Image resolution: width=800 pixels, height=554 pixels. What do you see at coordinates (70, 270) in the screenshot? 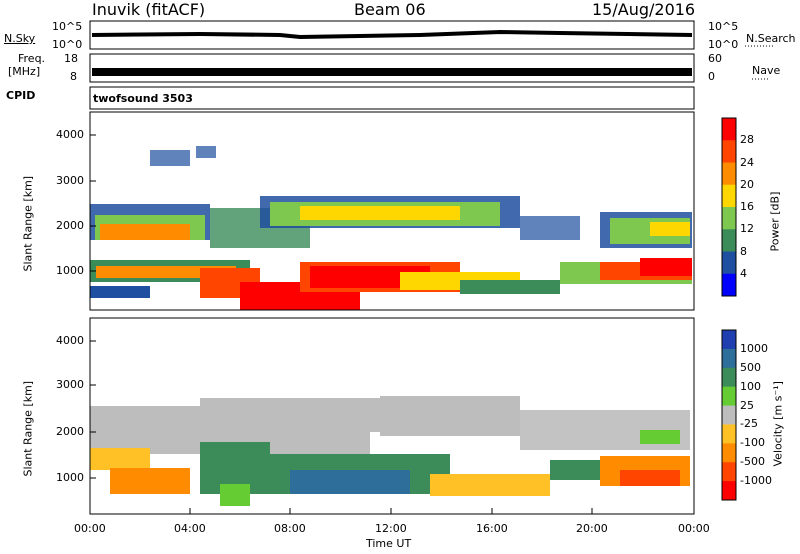
I see `power-ytick-1000: 1000` at bounding box center [70, 270].